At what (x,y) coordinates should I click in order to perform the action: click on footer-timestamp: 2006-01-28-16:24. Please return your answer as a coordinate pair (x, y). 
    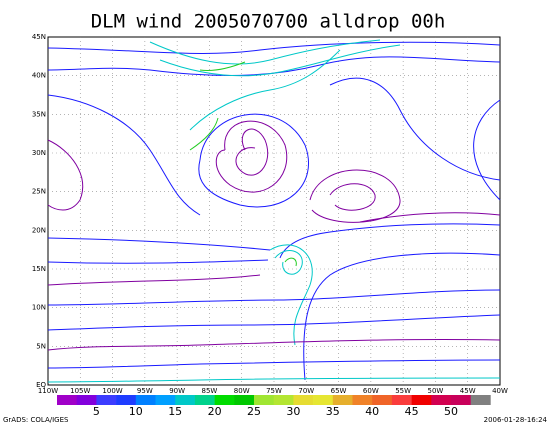
    Looking at the image, I should click on (516, 420).